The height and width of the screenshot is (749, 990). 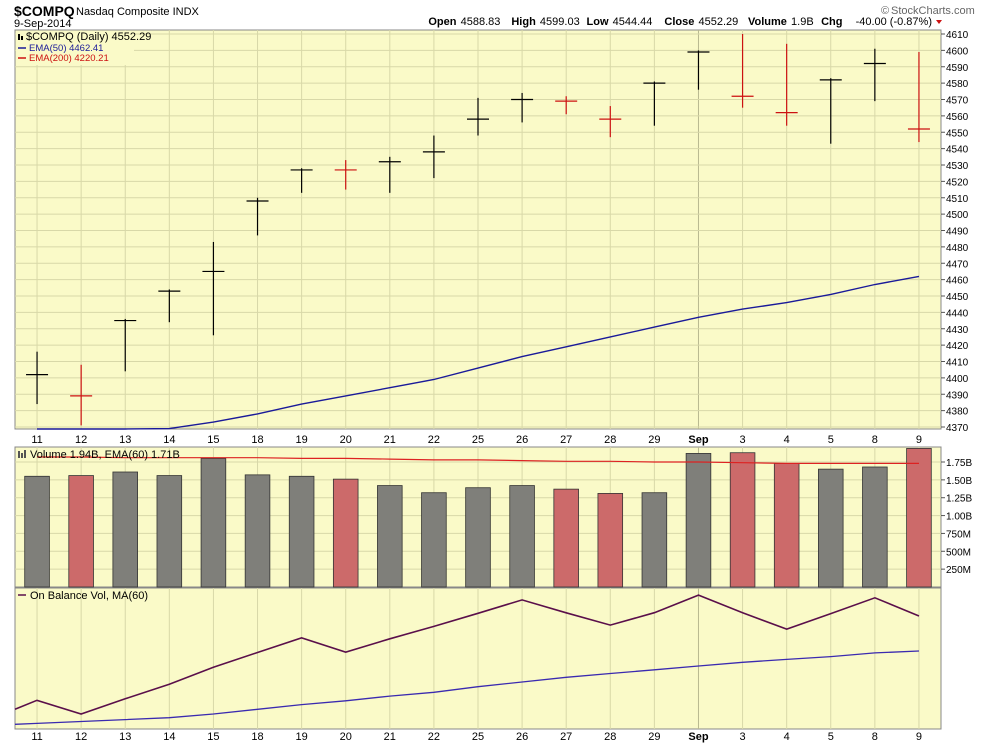 I want to click on x-tick-label: 9, so click(x=919, y=440).